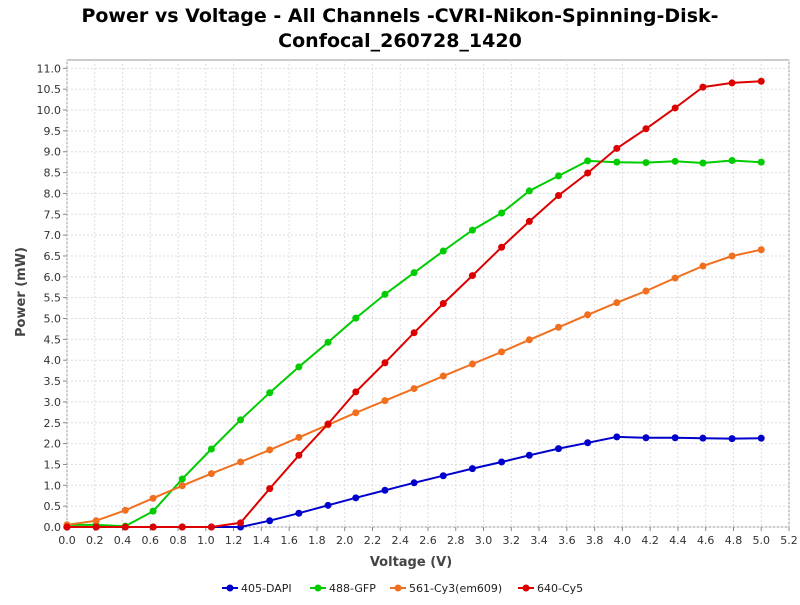  I want to click on x-tick-label: 4.2, so click(650, 540).